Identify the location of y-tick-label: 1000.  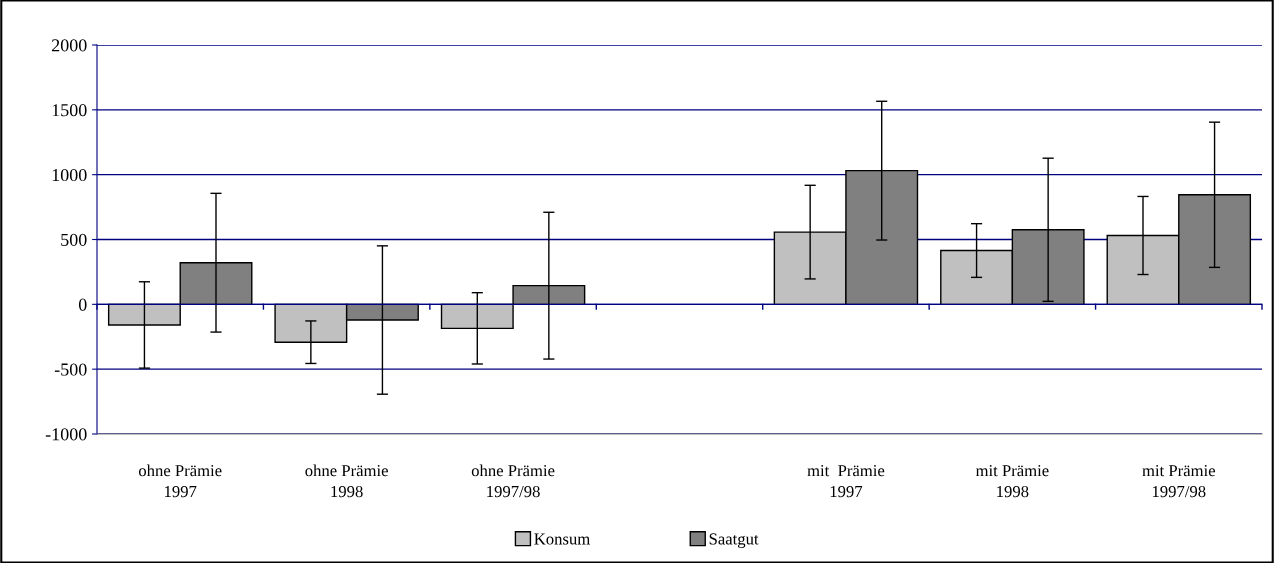
(69, 175).